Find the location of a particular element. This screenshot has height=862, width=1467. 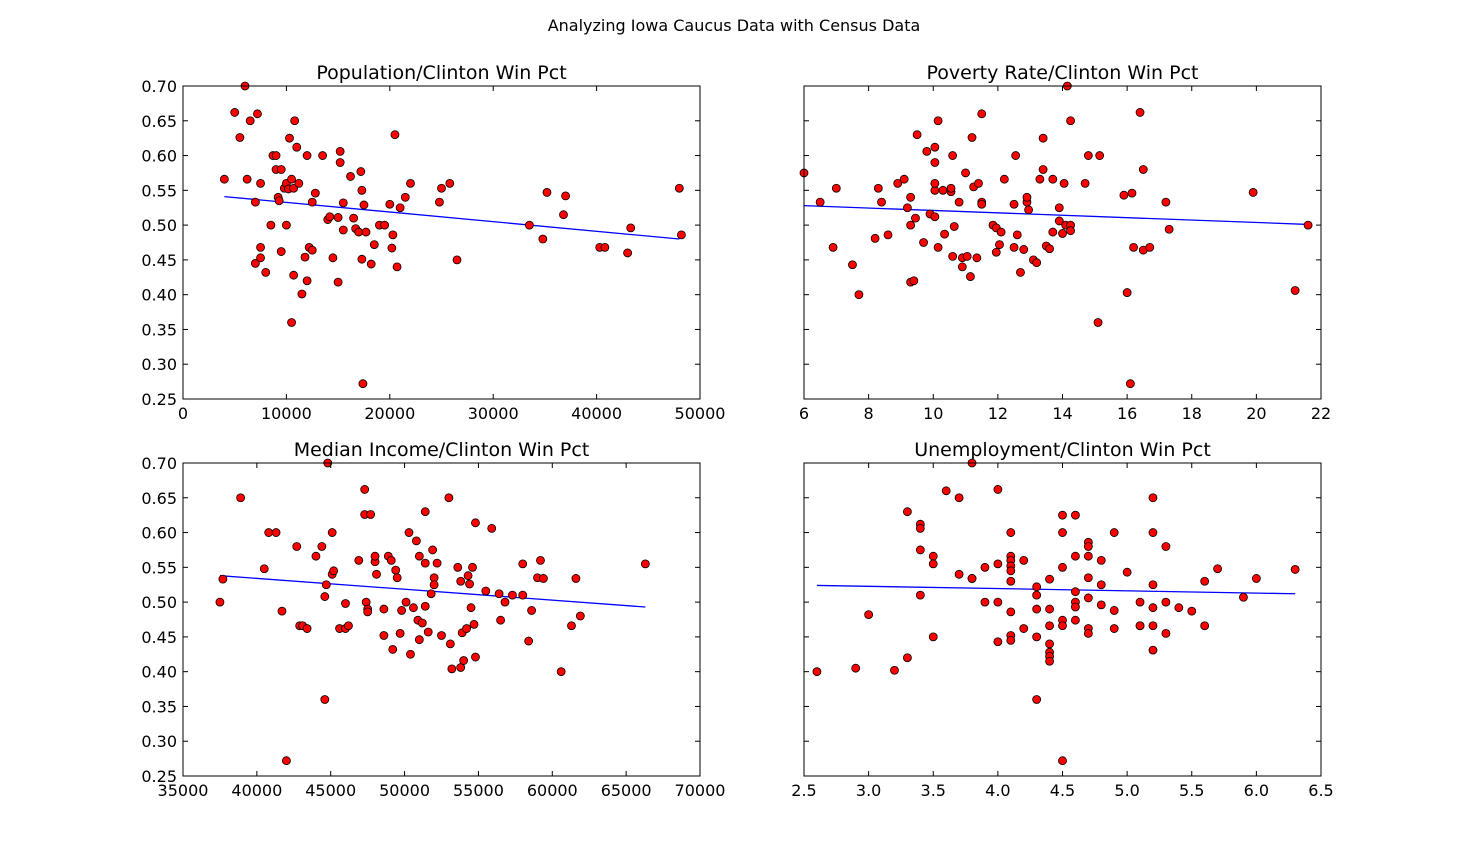

y-tick-label: 0.40 is located at coordinates (159, 295).